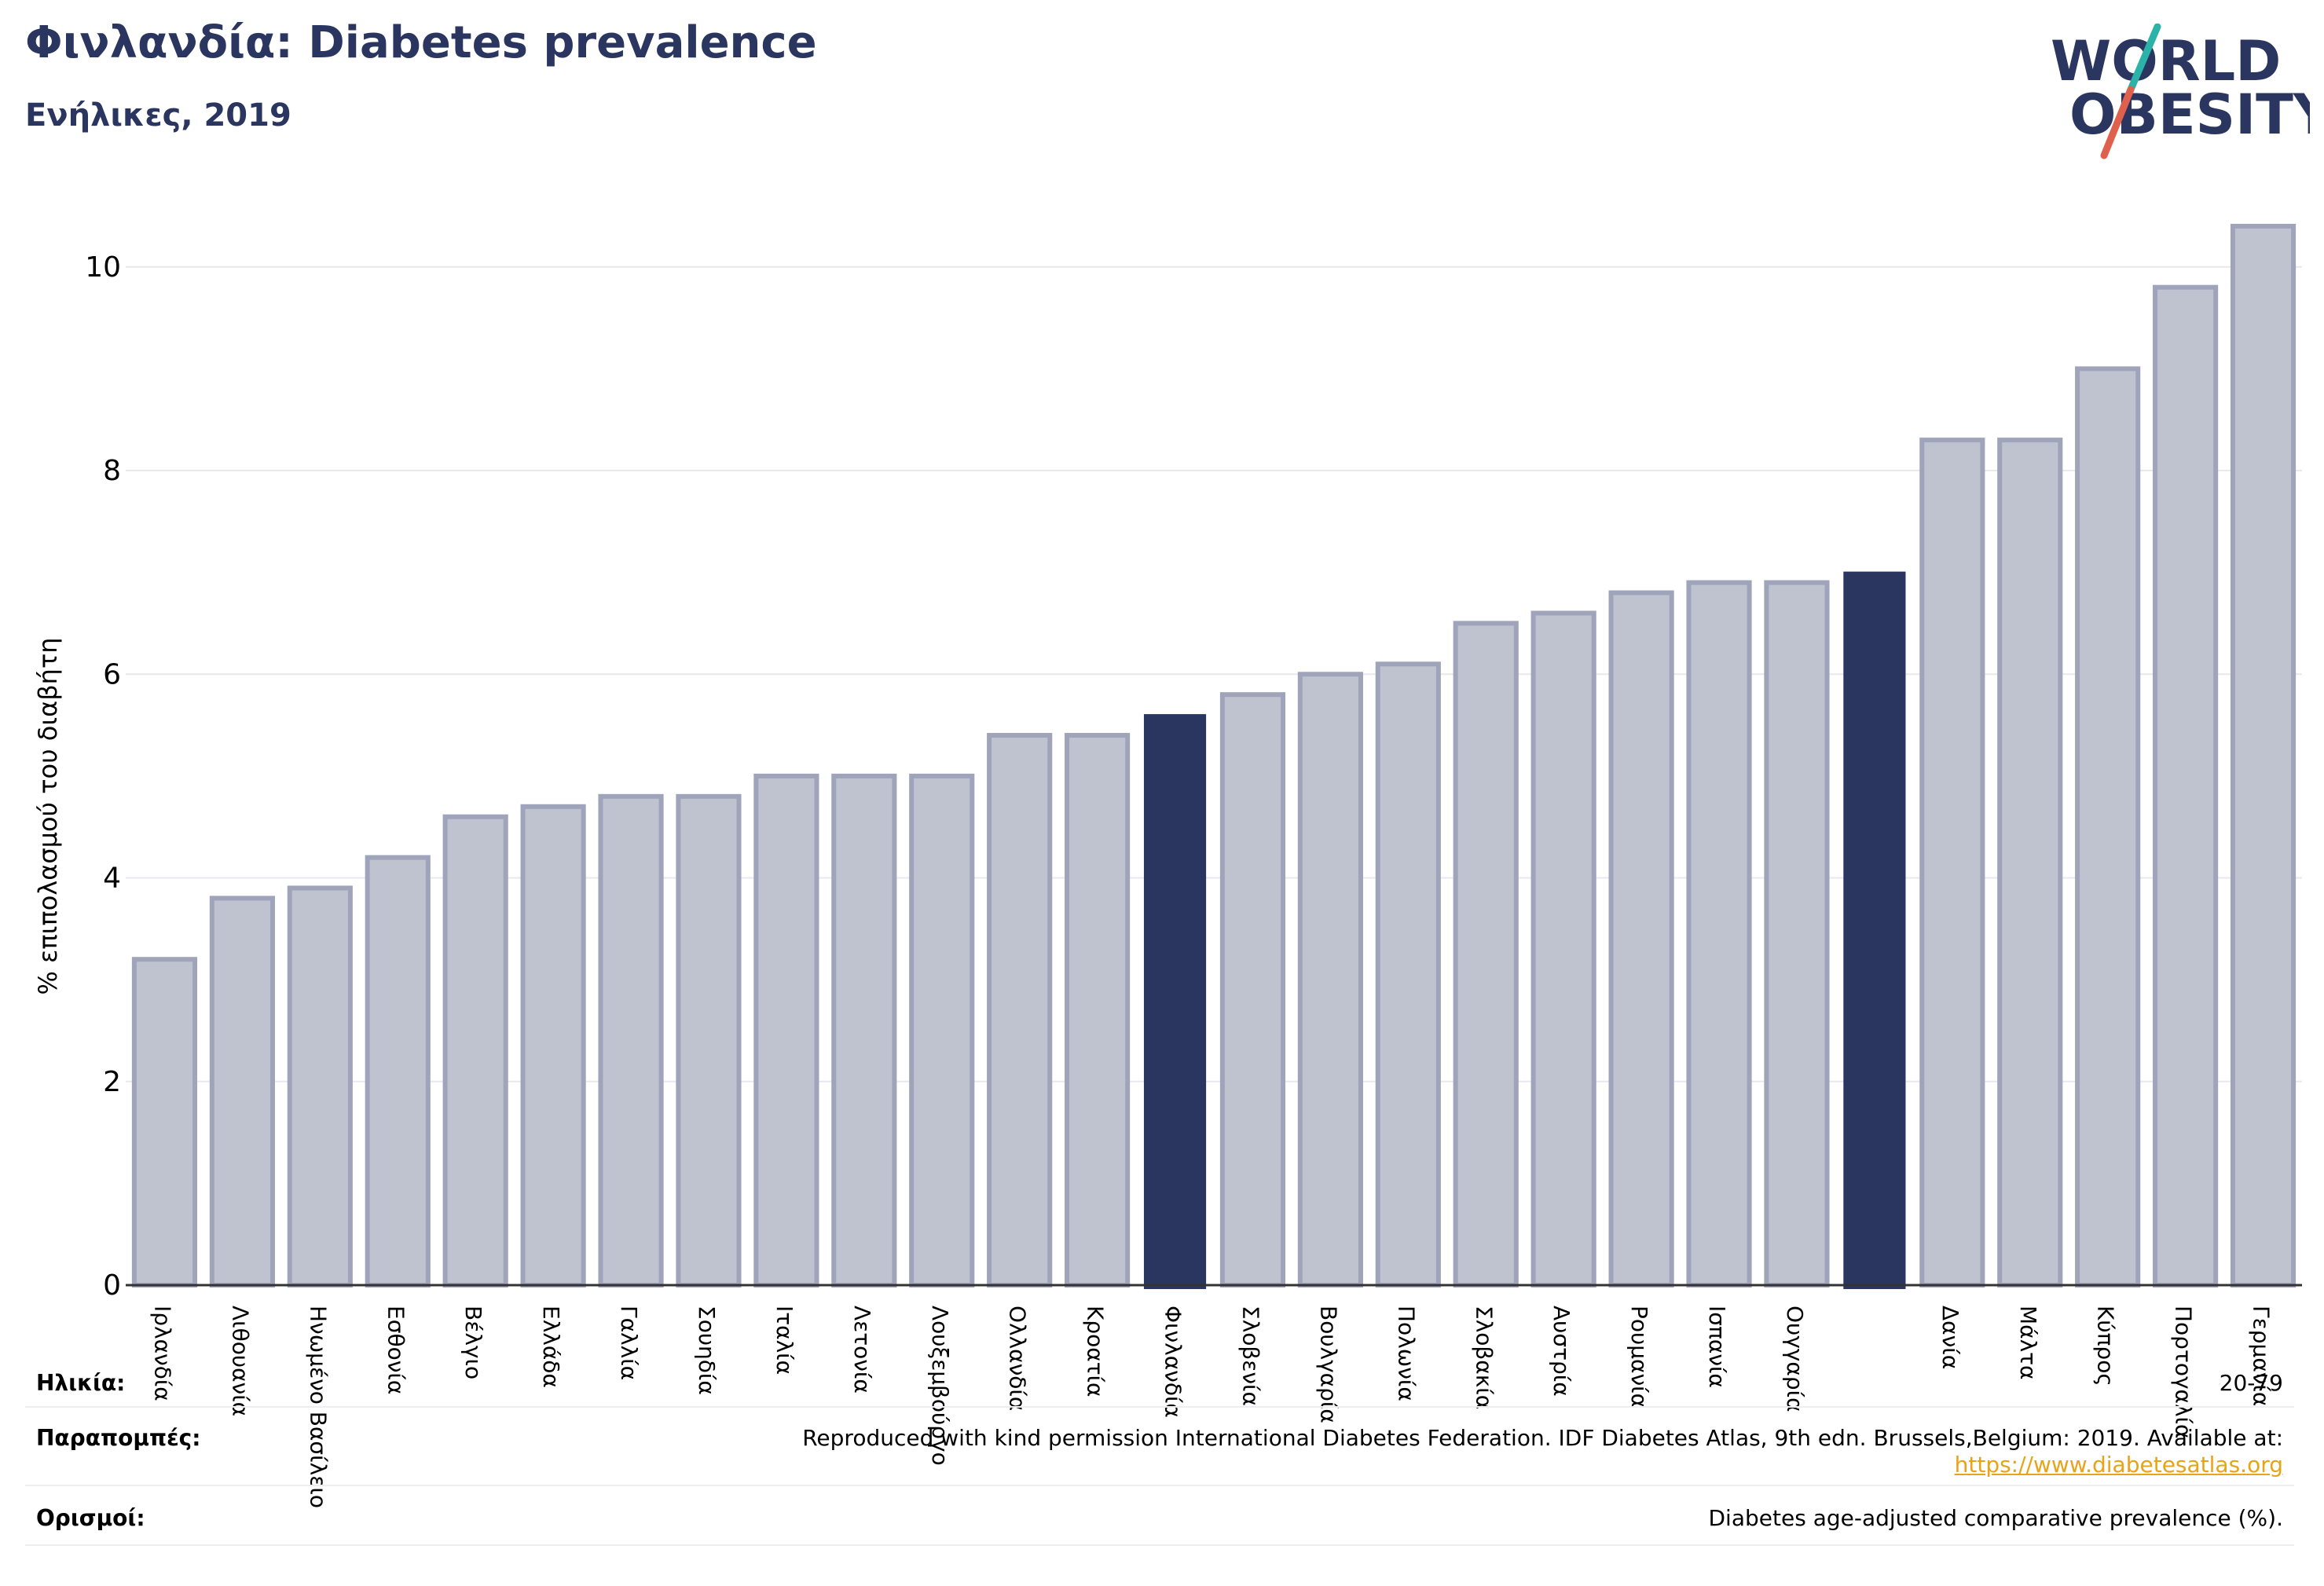 The height and width of the screenshot is (1586, 2324). I want to click on footer-age-row: Ηλικία: 20-79, so click(1159, 1380).